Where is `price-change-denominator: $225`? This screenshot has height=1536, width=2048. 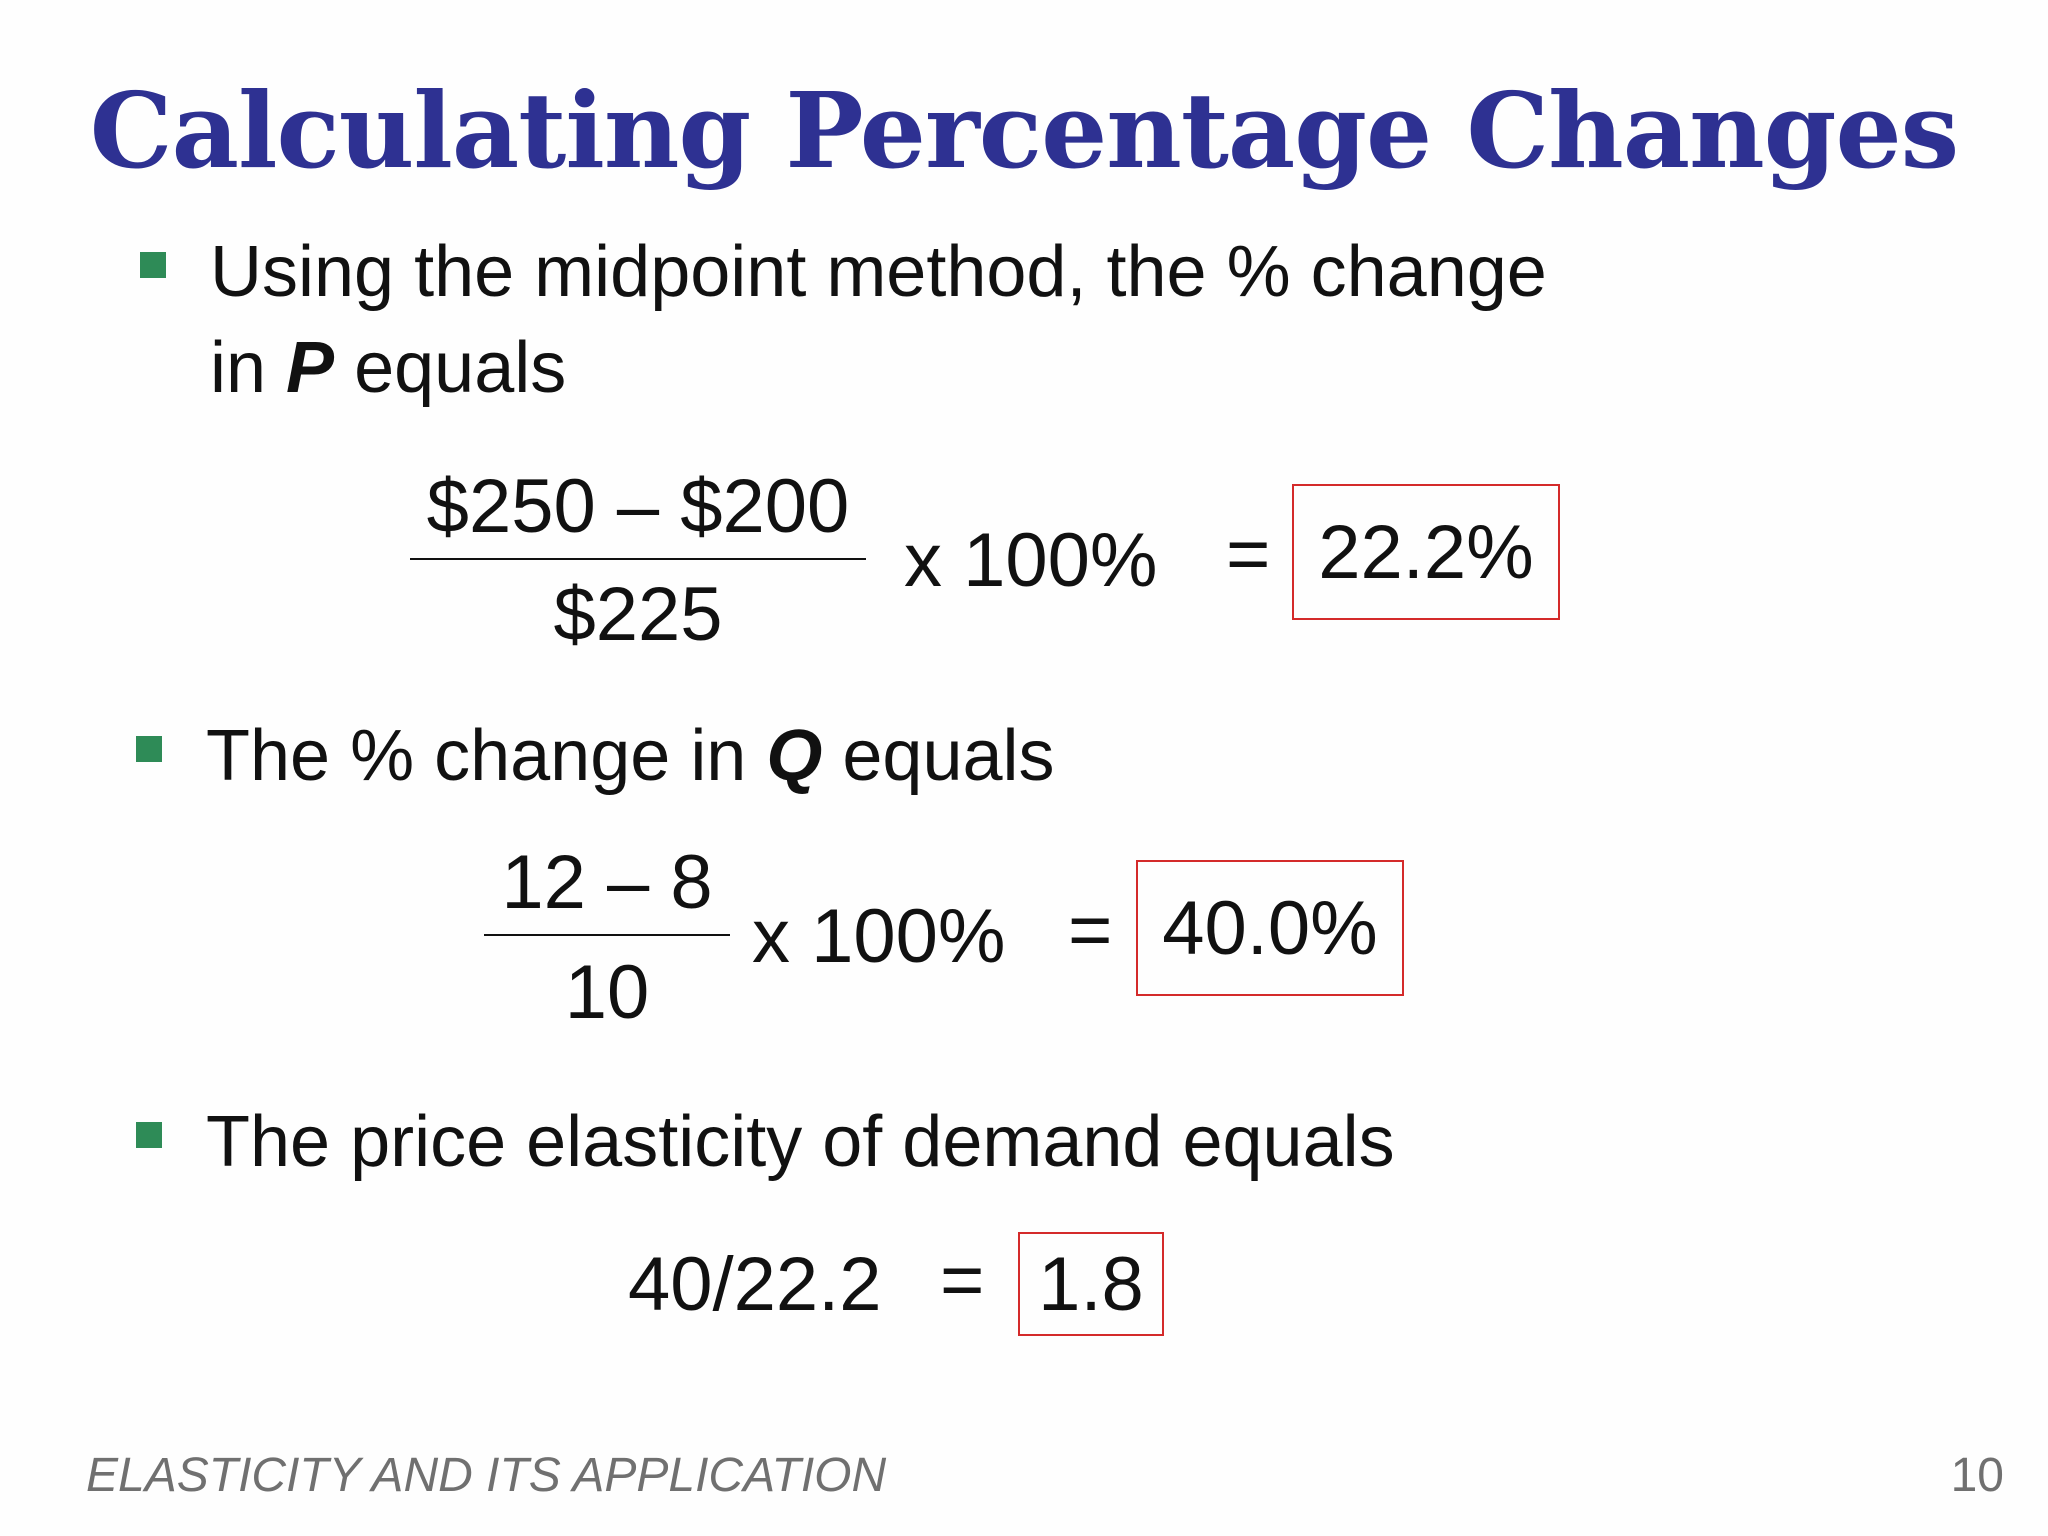 price-change-denominator: $225 is located at coordinates (638, 614).